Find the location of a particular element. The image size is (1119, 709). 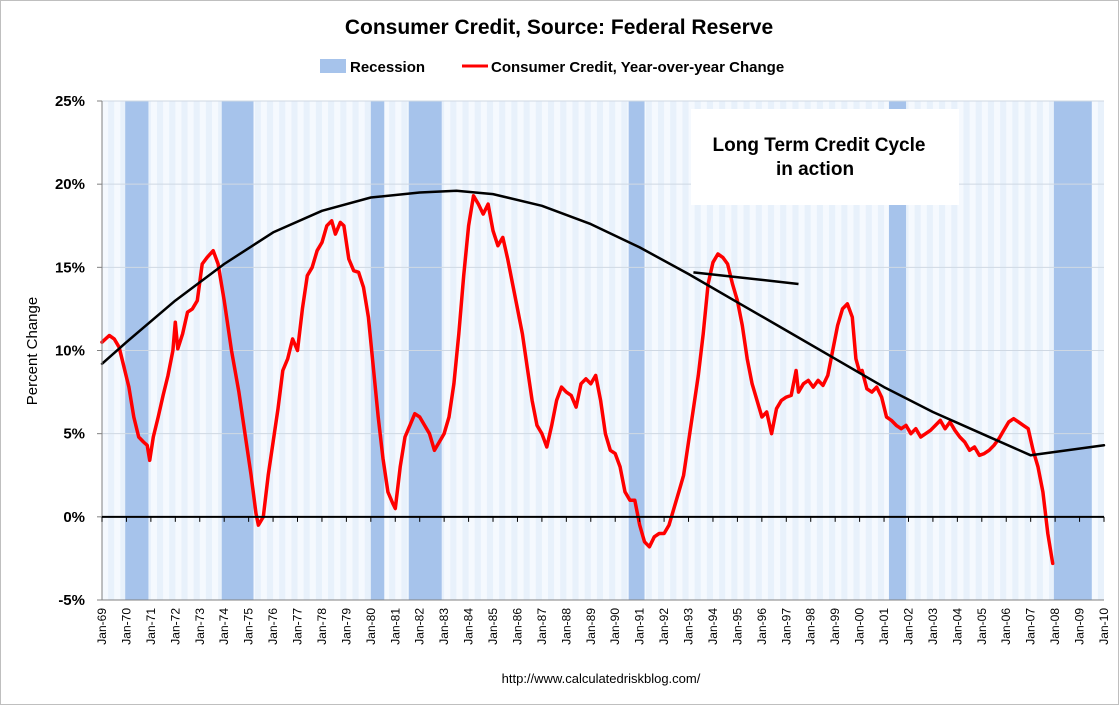

x-tick-label: Jan-98 is located at coordinates (811, 626).